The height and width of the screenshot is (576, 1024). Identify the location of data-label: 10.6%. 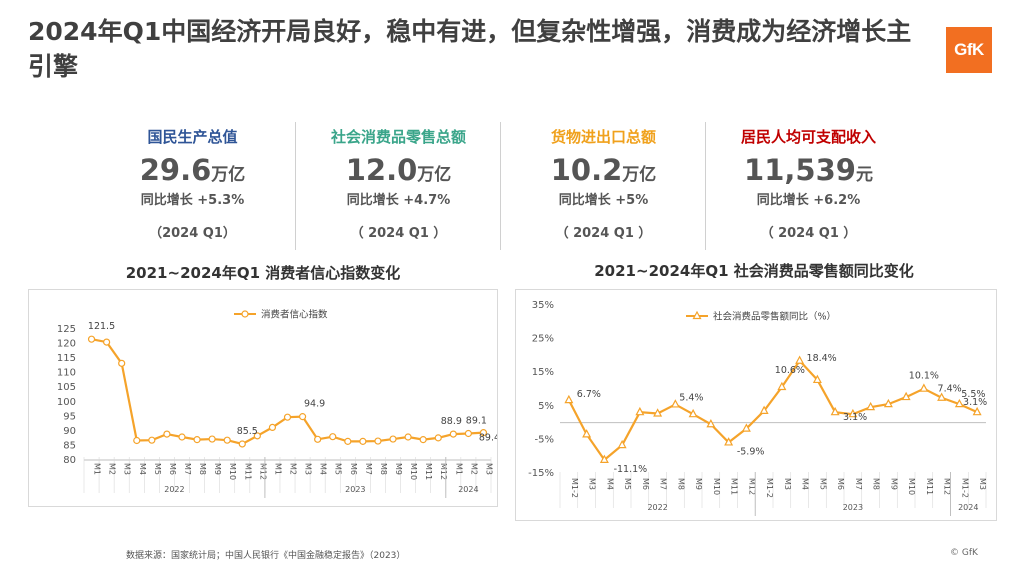
(790, 370).